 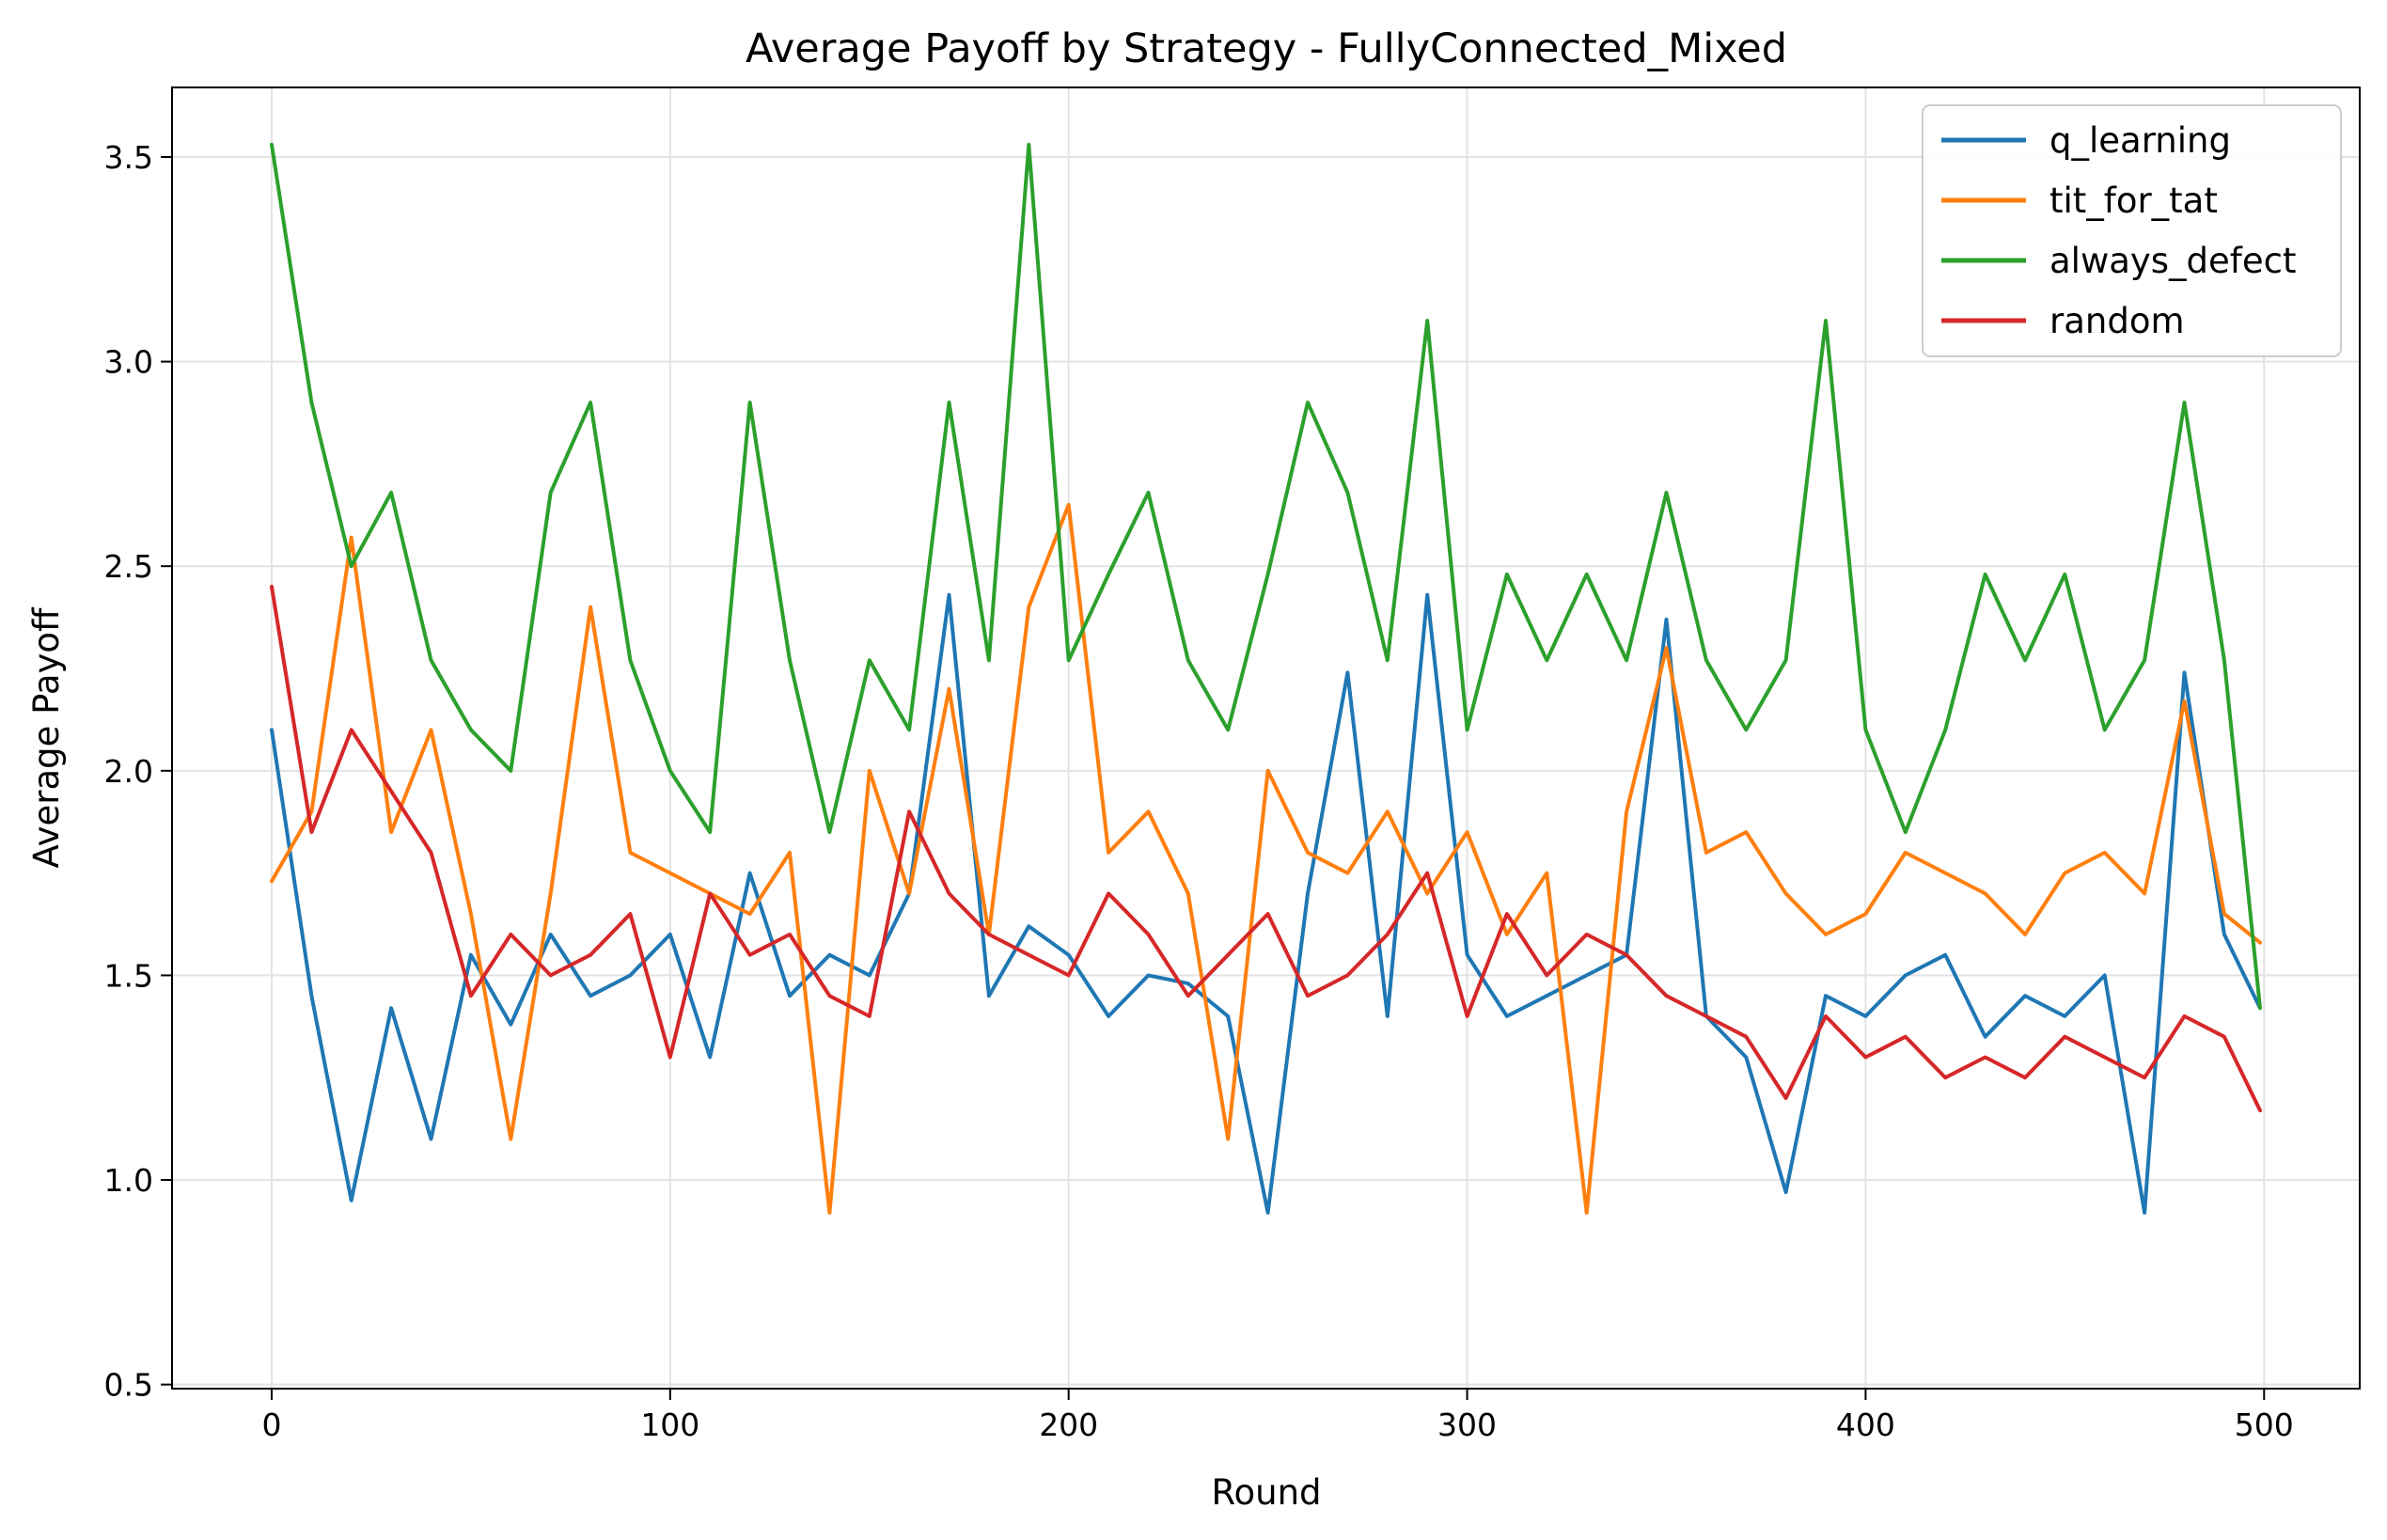 I want to click on x-axis: 0 100 200 300 400 500, so click(x=1277, y=1416).